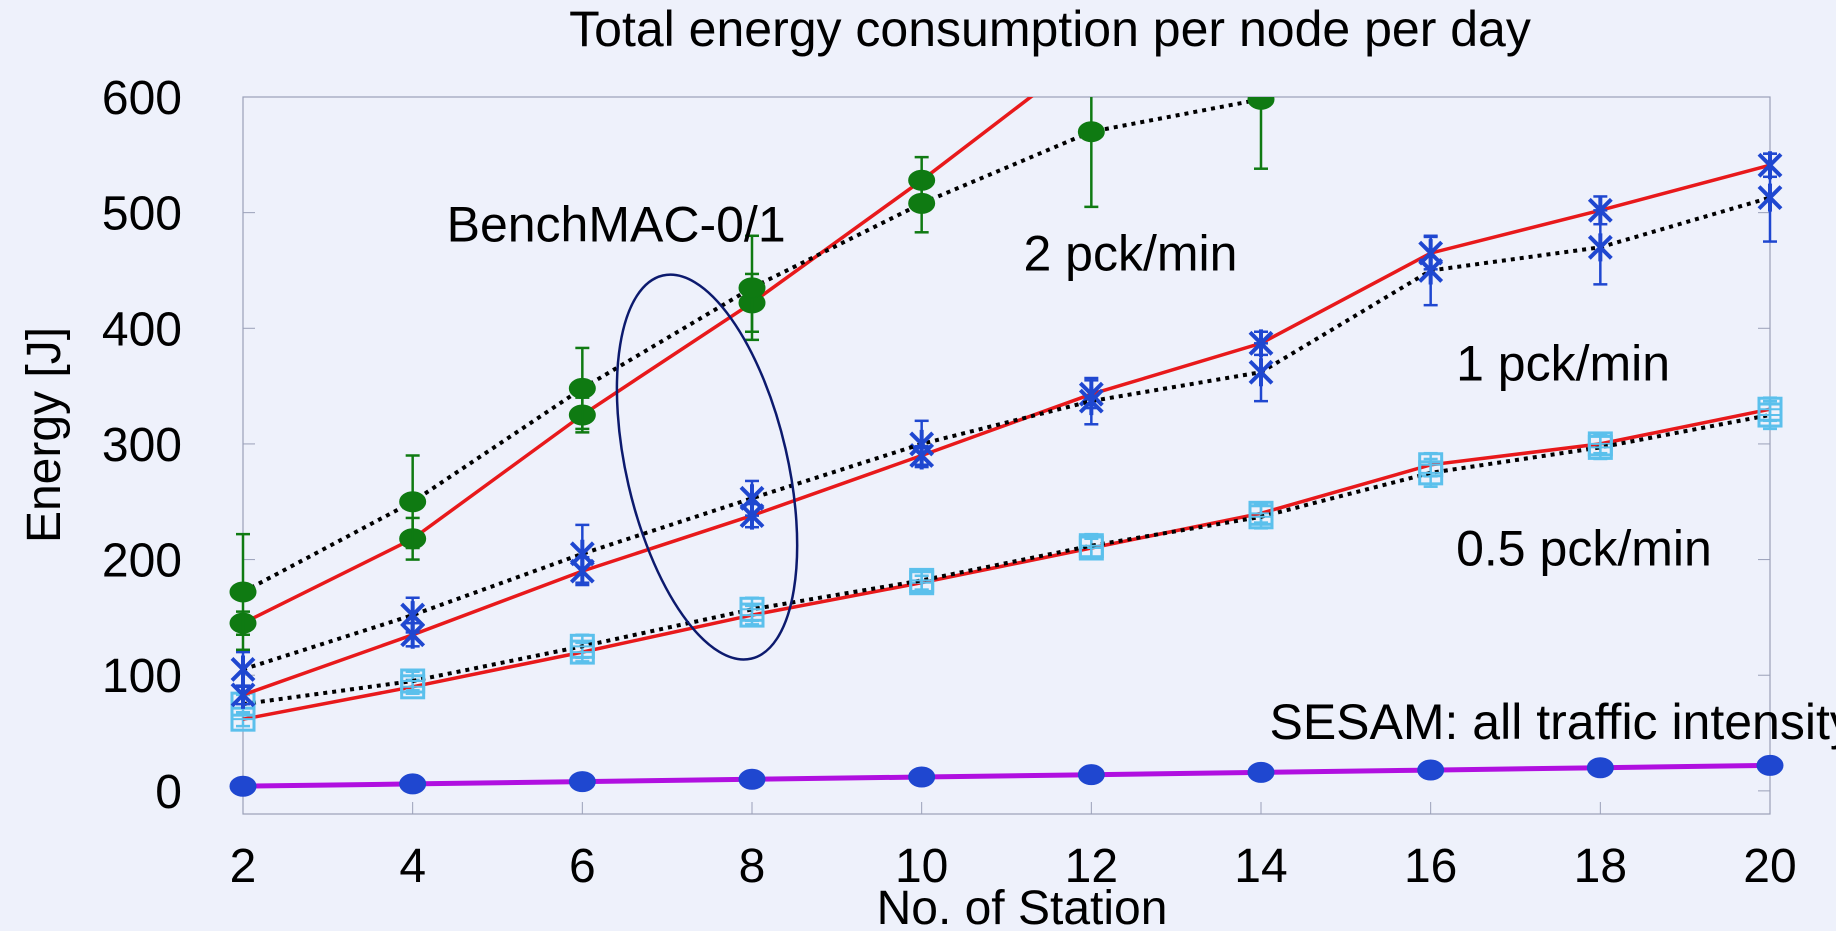  Describe the element at coordinates (142, 98) in the screenshot. I see `y-tick-label: 600` at that location.